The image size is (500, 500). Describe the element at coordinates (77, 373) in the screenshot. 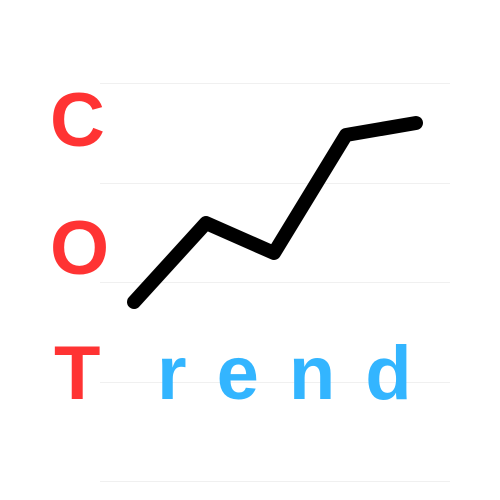

I see `logo-letter-t: T` at that location.